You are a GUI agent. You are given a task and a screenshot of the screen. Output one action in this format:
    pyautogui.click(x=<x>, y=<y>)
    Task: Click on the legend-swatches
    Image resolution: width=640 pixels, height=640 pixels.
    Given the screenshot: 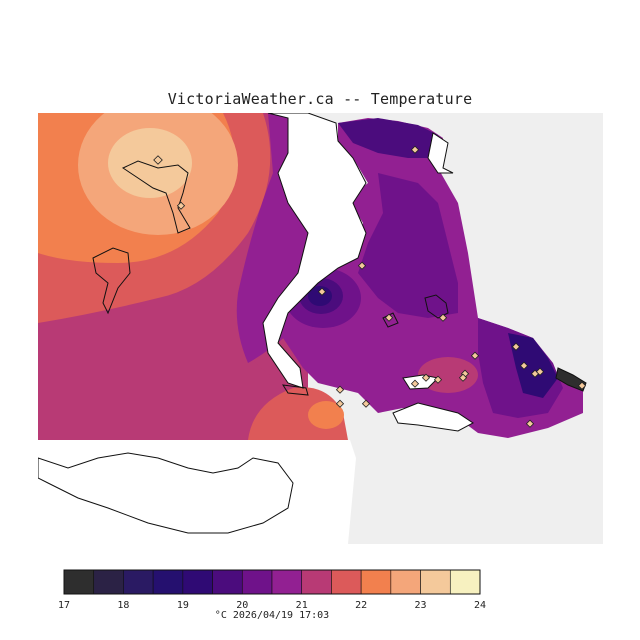 What is the action you would take?
    pyautogui.click(x=272, y=582)
    